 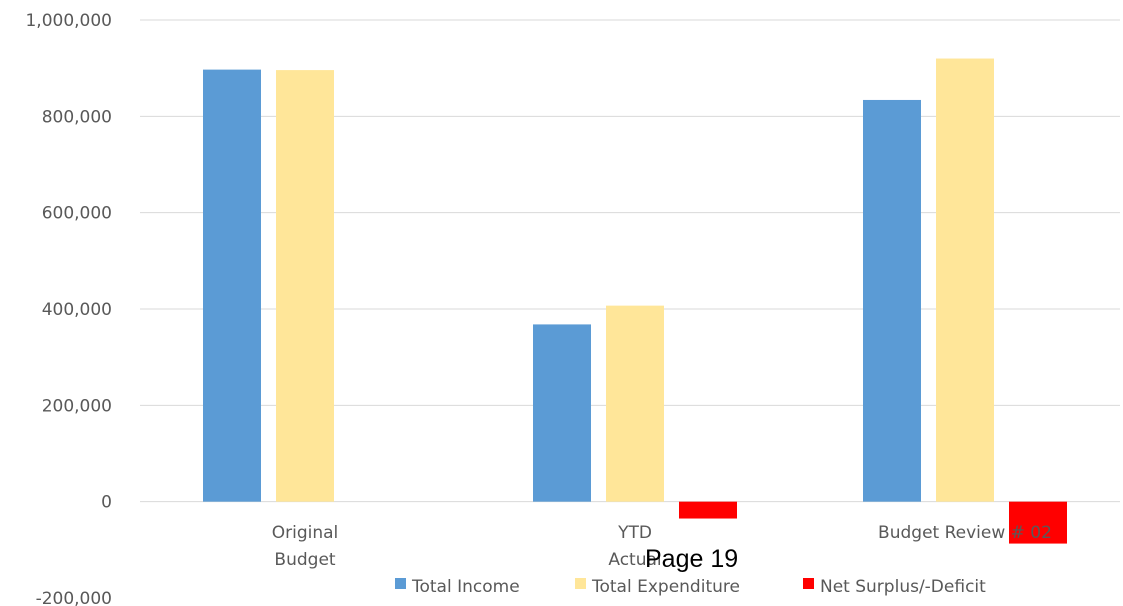 I want to click on y-tick-label: 200,000, so click(x=77, y=406).